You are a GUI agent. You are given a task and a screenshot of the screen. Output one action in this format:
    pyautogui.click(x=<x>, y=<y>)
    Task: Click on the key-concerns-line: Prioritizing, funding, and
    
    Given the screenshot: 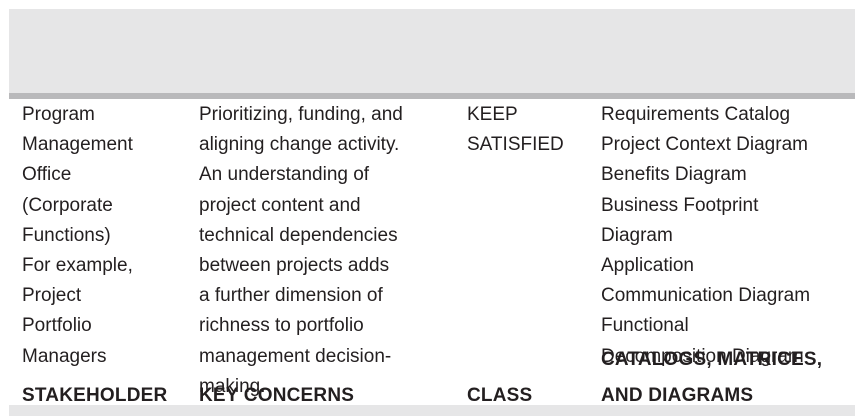 What is the action you would take?
    pyautogui.click(x=301, y=114)
    